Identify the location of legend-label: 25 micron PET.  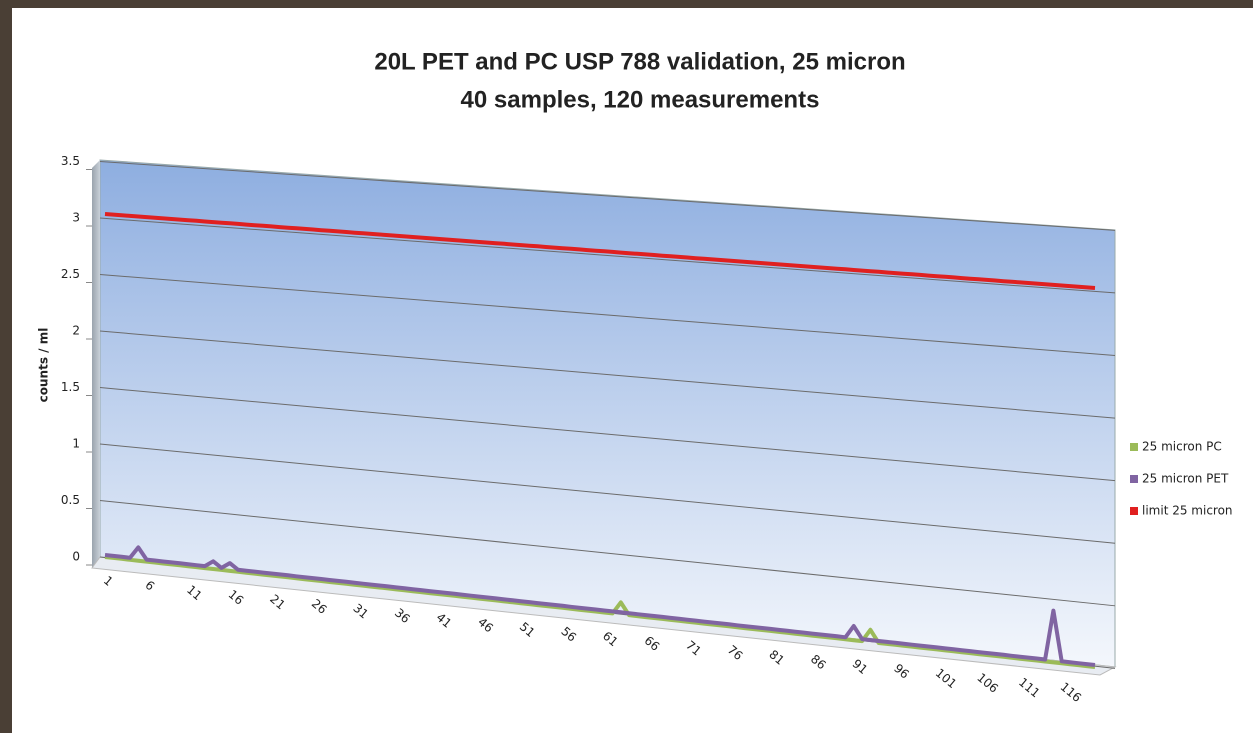
(1185, 479).